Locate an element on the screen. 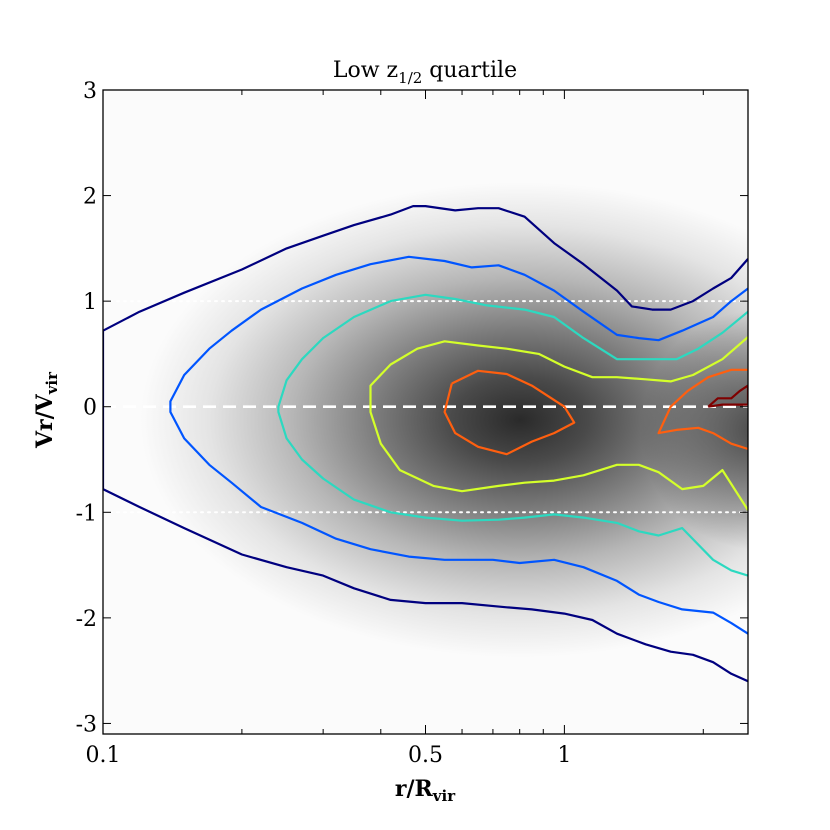 The height and width of the screenshot is (830, 830). x-tick-label: 0.1 is located at coordinates (103, 755).